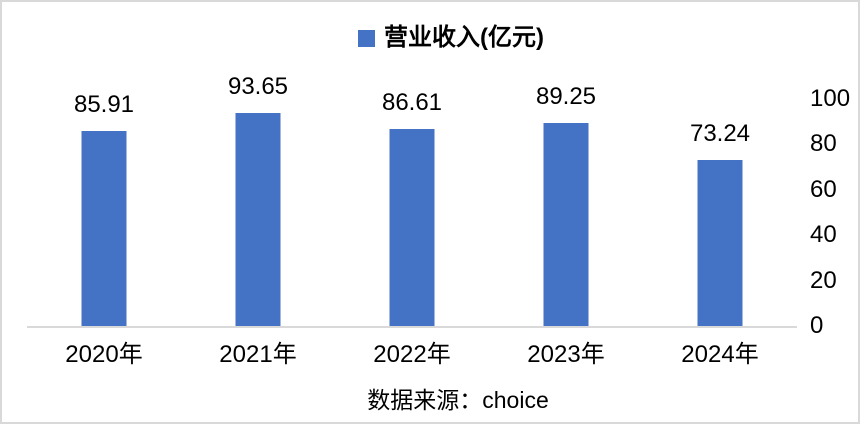 The width and height of the screenshot is (860, 424). I want to click on source-note: 数据来源：choice, so click(458, 400).